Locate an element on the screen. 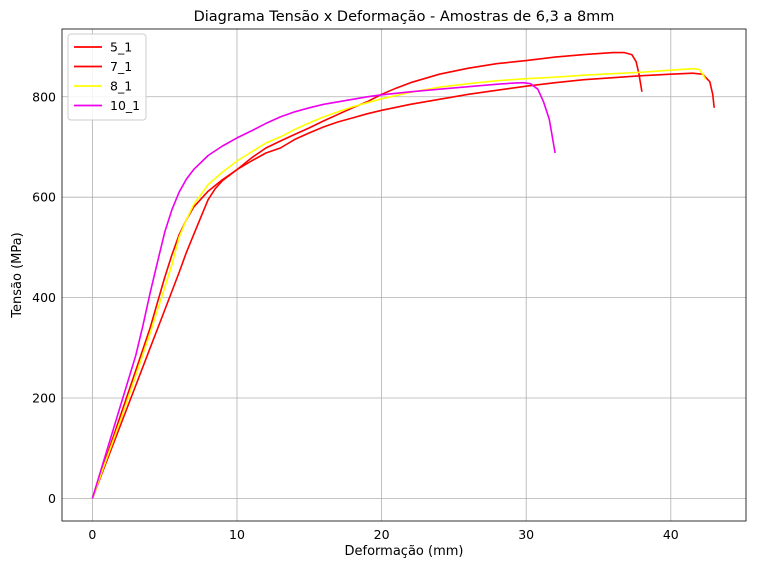 This screenshot has width=757, height=568. x-tick-label: 20 is located at coordinates (382, 534).